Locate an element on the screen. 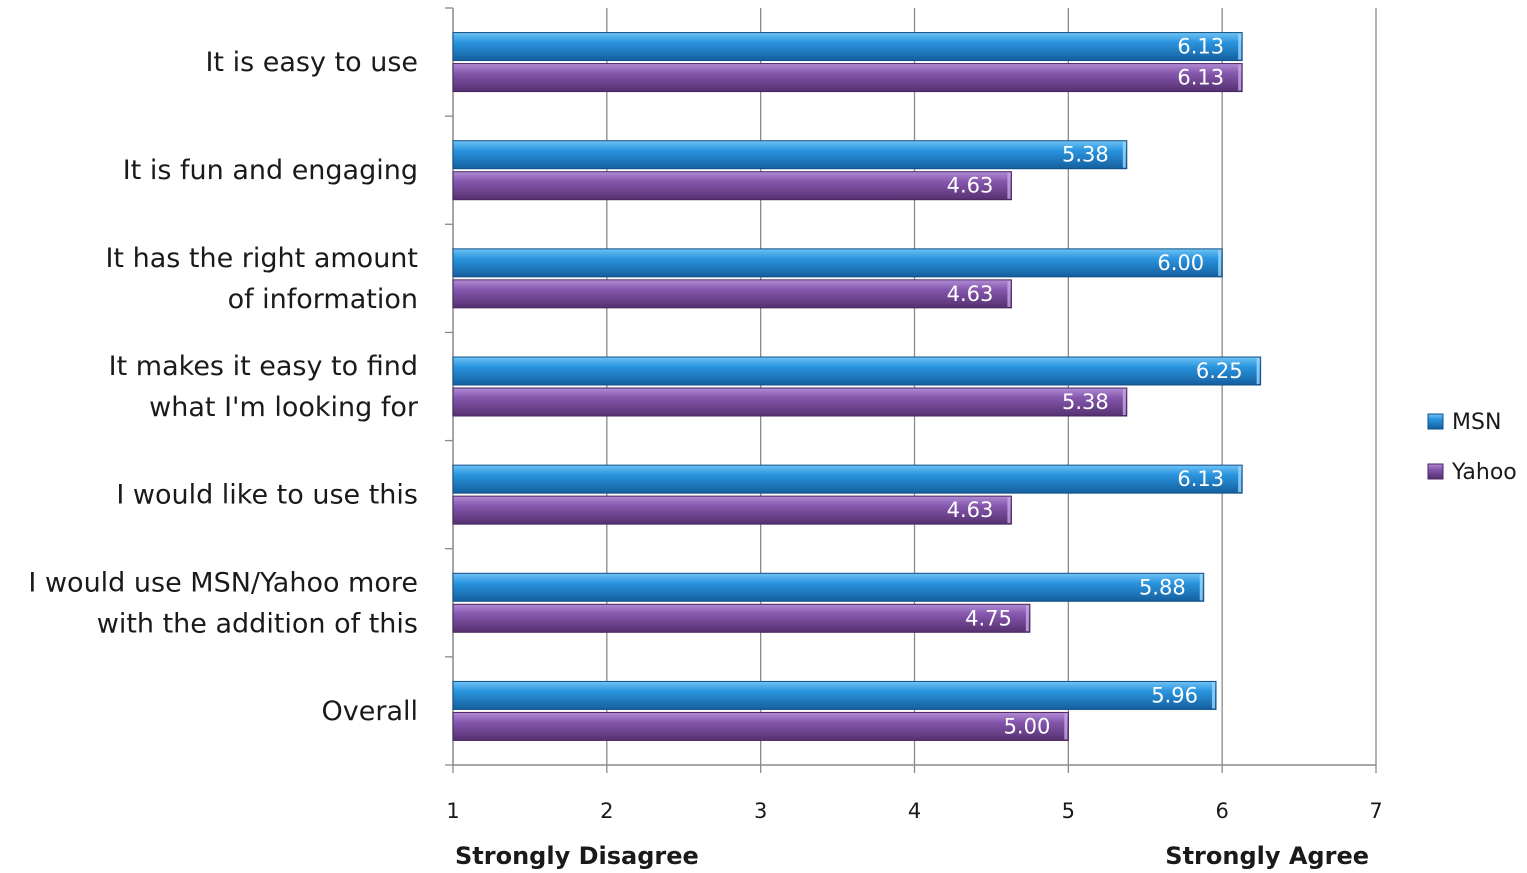  category-label: It is easy to use is located at coordinates (311, 62).